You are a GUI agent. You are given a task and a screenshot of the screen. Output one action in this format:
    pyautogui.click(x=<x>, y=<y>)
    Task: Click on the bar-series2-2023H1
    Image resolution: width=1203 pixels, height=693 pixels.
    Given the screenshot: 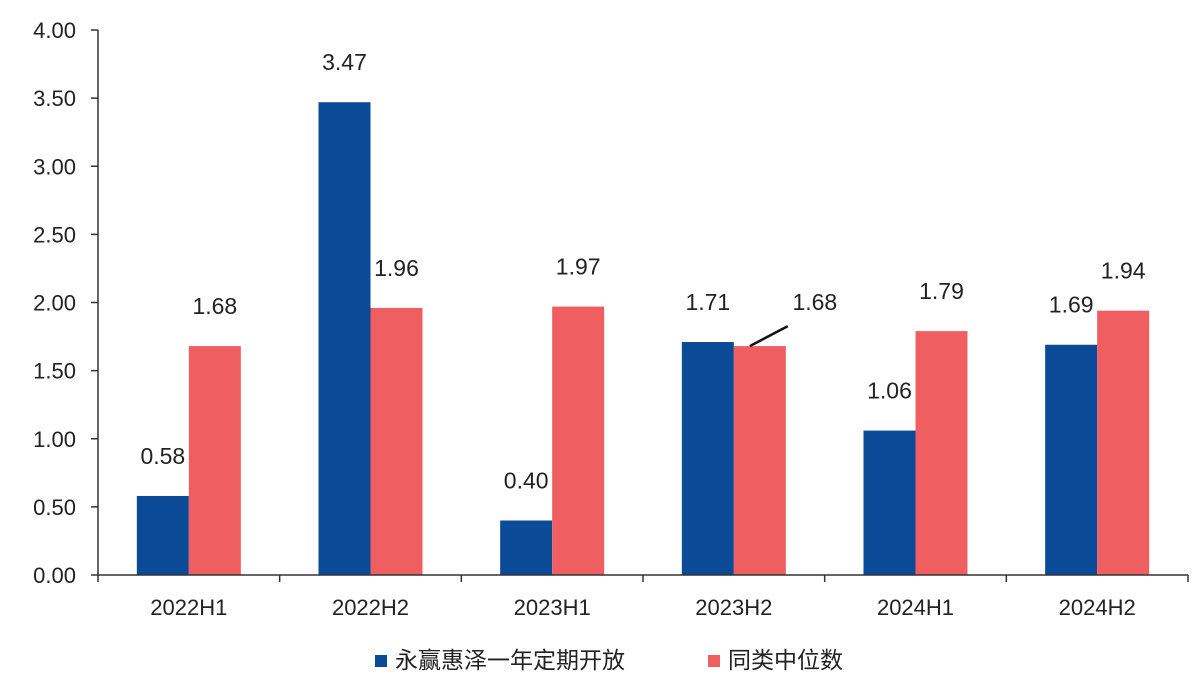 What is the action you would take?
    pyautogui.click(x=578, y=440)
    